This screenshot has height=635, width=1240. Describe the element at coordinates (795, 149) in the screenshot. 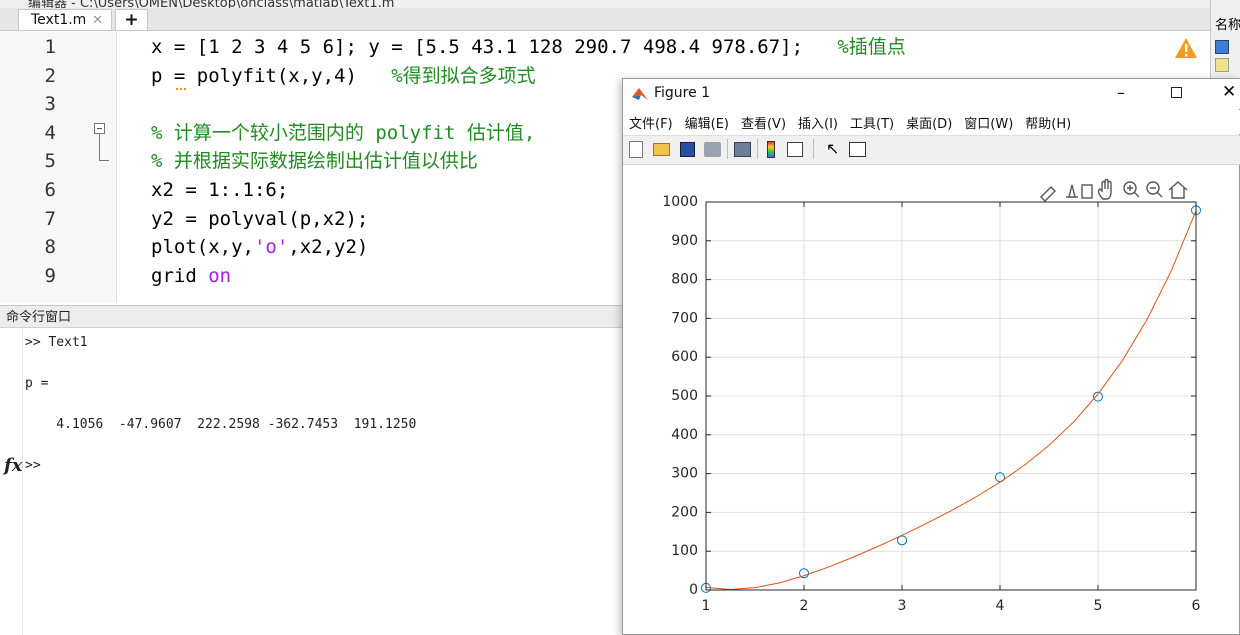

I see `tool-legend` at that location.